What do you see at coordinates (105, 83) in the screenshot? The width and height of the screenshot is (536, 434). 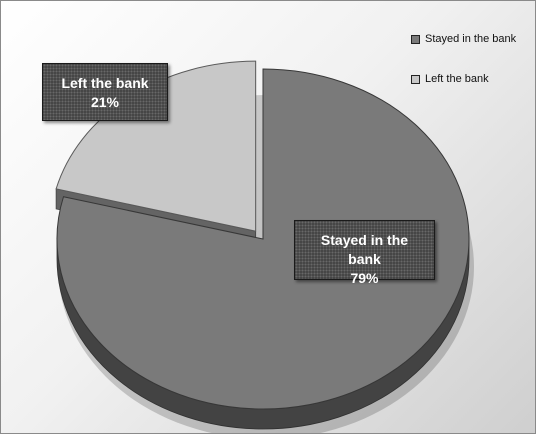 I see `data-label-left-the-bank-name: Left the bank` at bounding box center [105, 83].